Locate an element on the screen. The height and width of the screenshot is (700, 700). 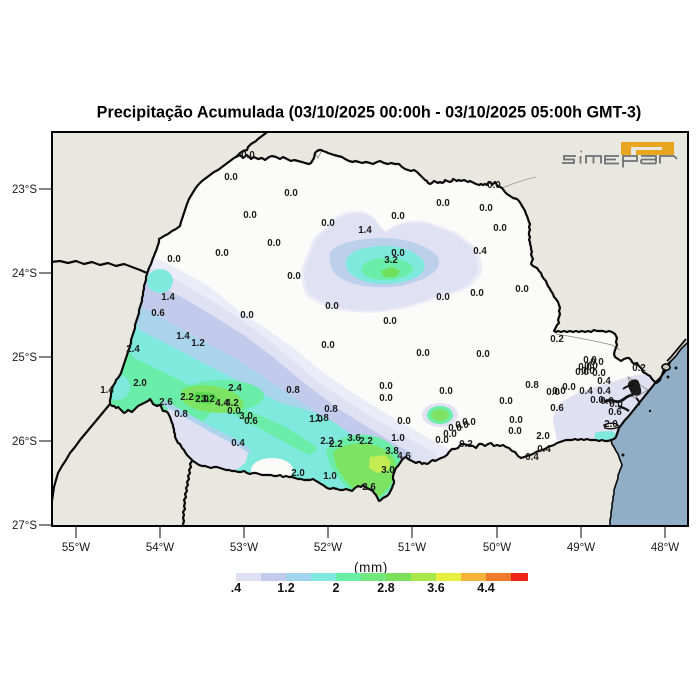
svg-text: 50°W is located at coordinates (497, 548).